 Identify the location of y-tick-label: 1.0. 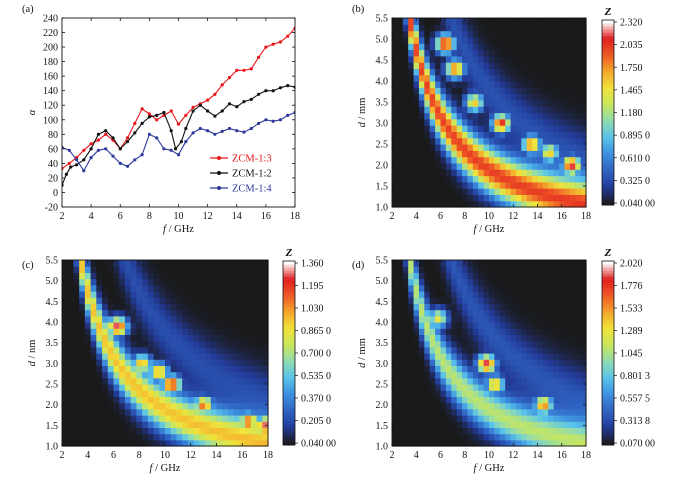
(382, 447).